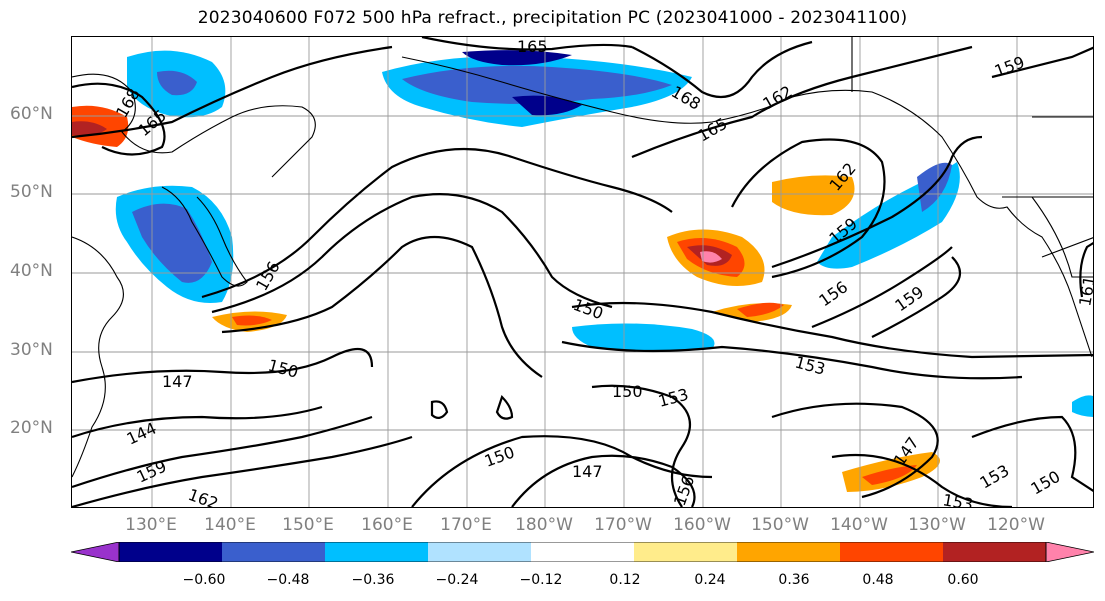 This screenshot has height=601, width=1105. I want to click on contour-147-west, so click(223, 365).